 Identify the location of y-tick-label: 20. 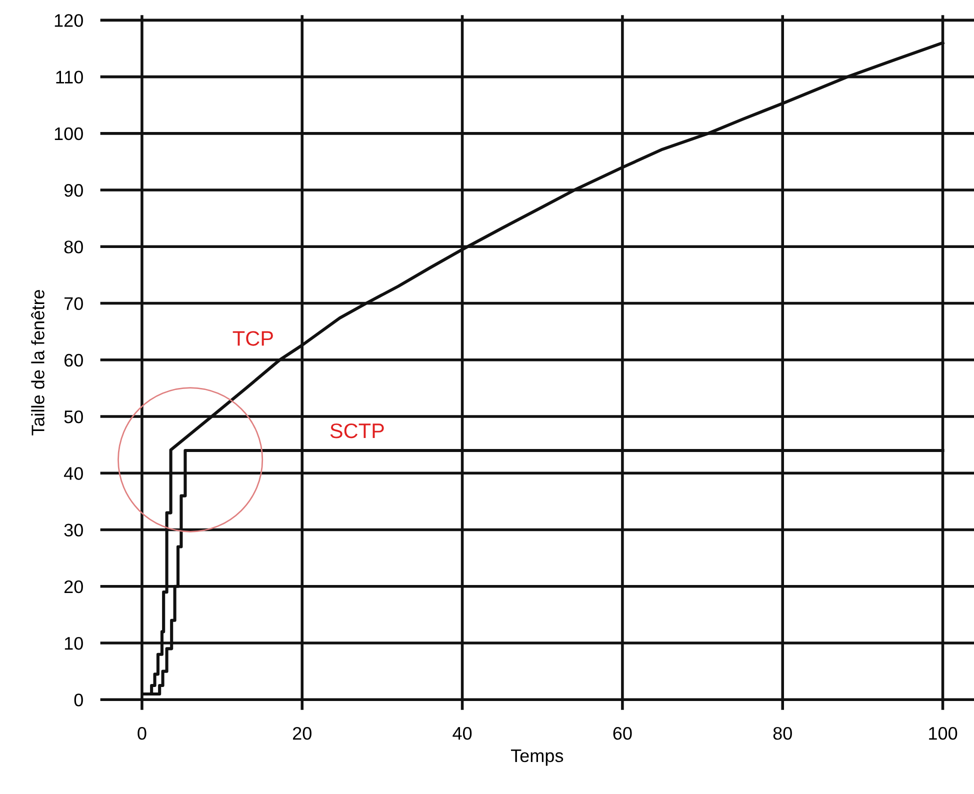
(73, 587).